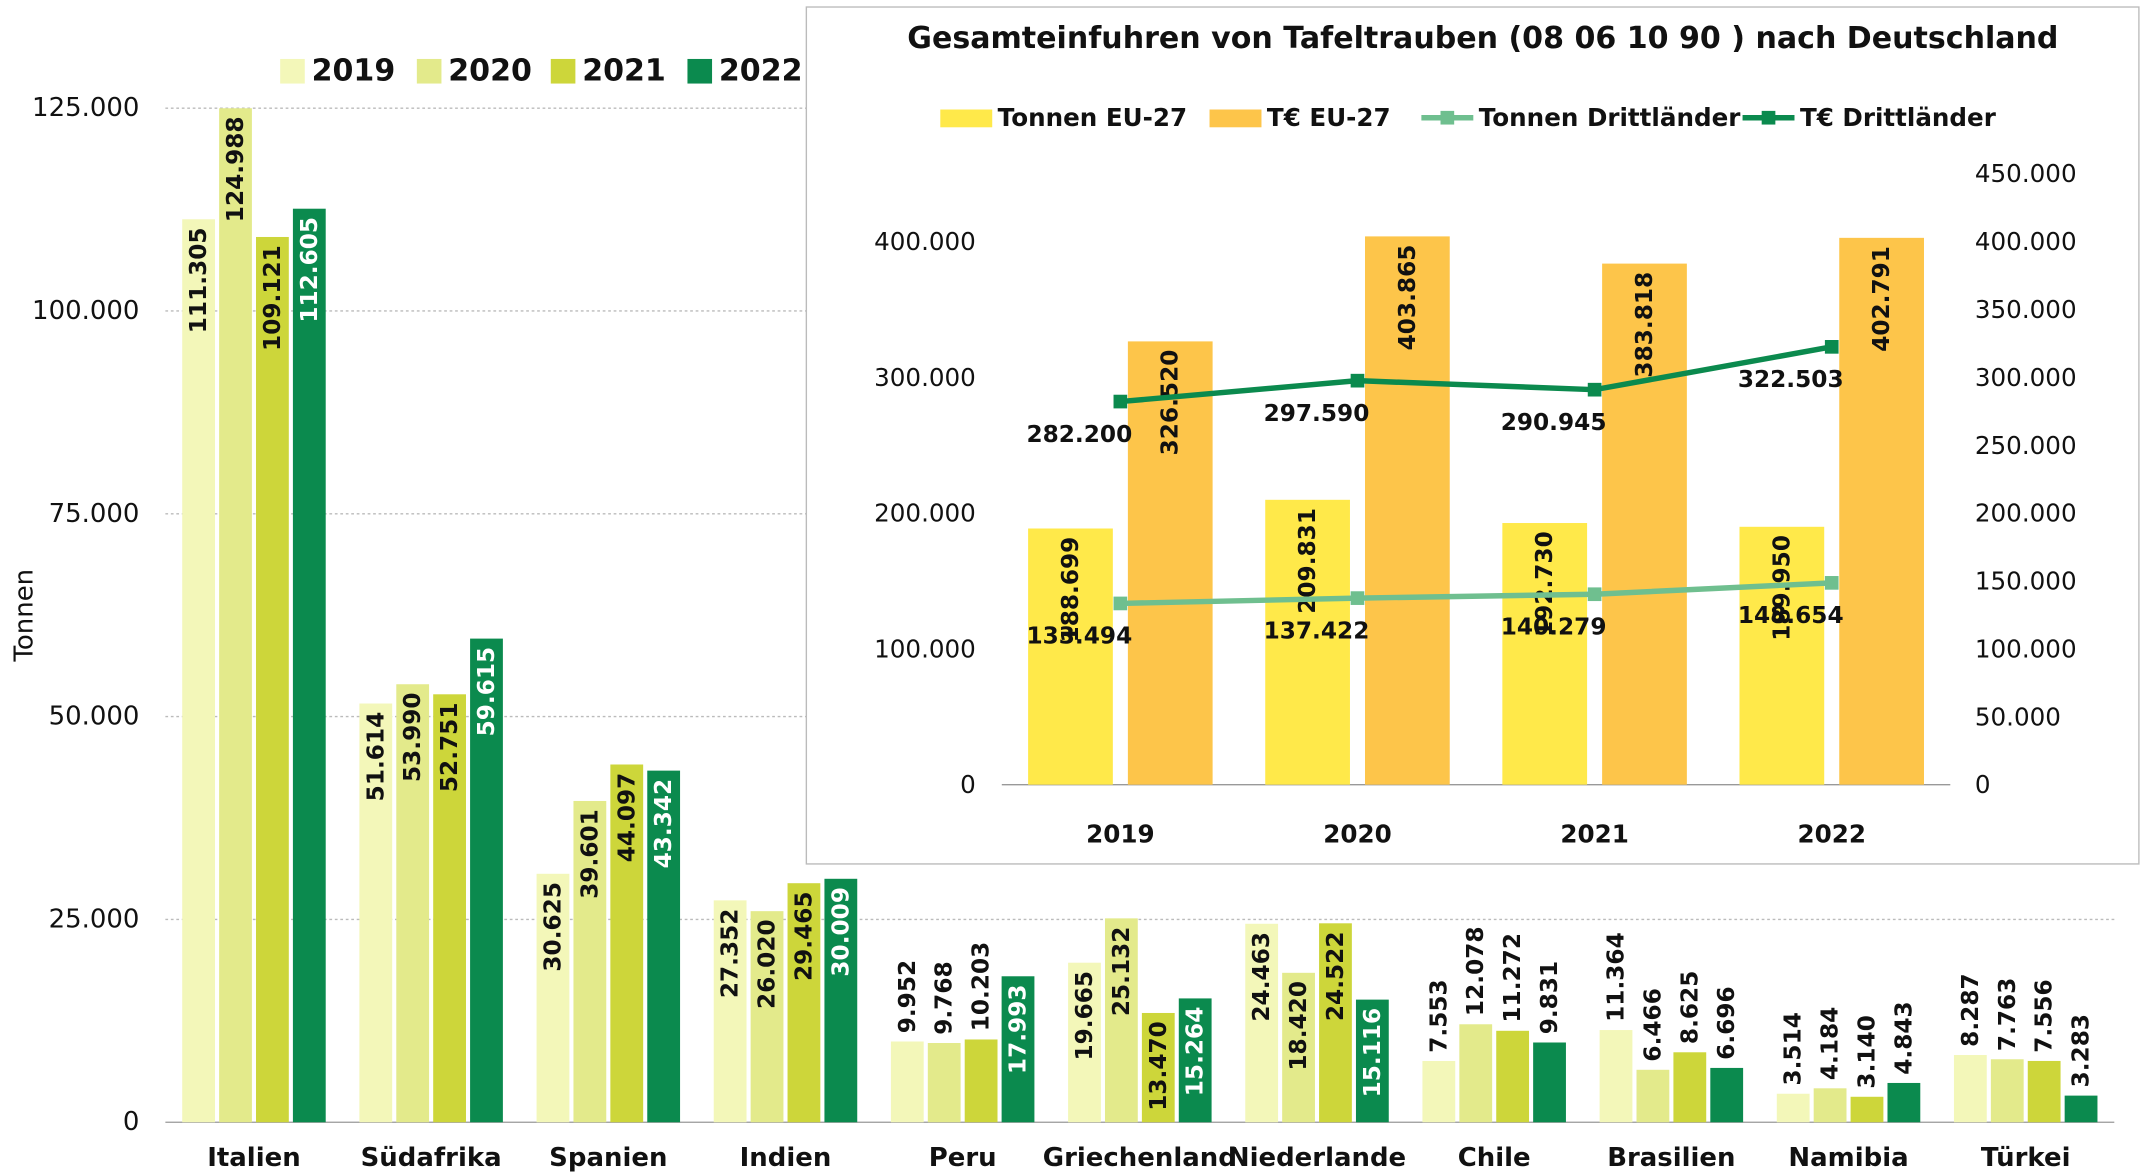 The image size is (2143, 1173). Describe the element at coordinates (1317, 1158) in the screenshot. I see `x-tick-label: Niederlande` at that location.